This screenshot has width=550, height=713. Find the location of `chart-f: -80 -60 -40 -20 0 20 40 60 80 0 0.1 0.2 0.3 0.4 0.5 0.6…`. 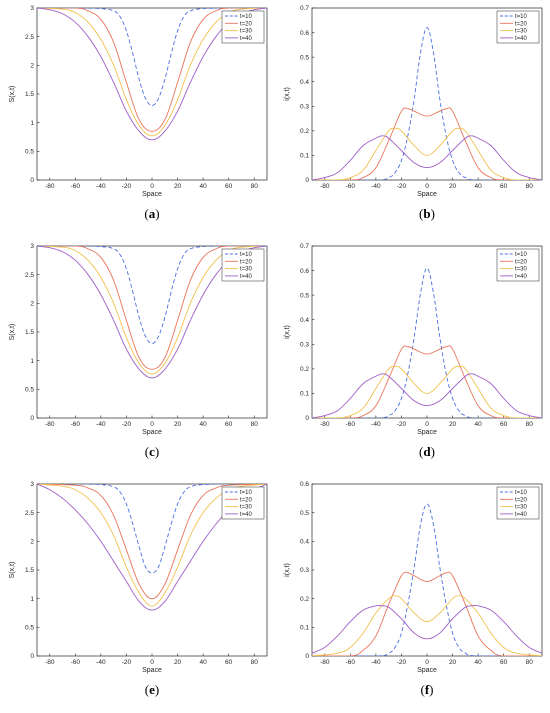

chart-f: -80 -60 -40 -20 0 20 40 60 80 0 0.1 0.2 0.3 0.4 0.5 0.6… is located at coordinates (413, 589).